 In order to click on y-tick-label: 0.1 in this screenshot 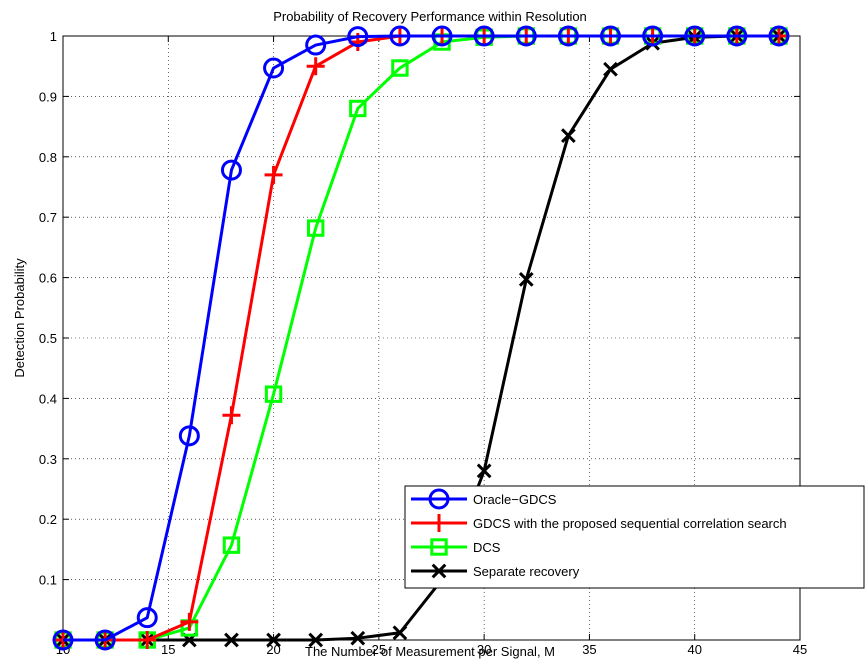, I will do `click(48, 580)`.